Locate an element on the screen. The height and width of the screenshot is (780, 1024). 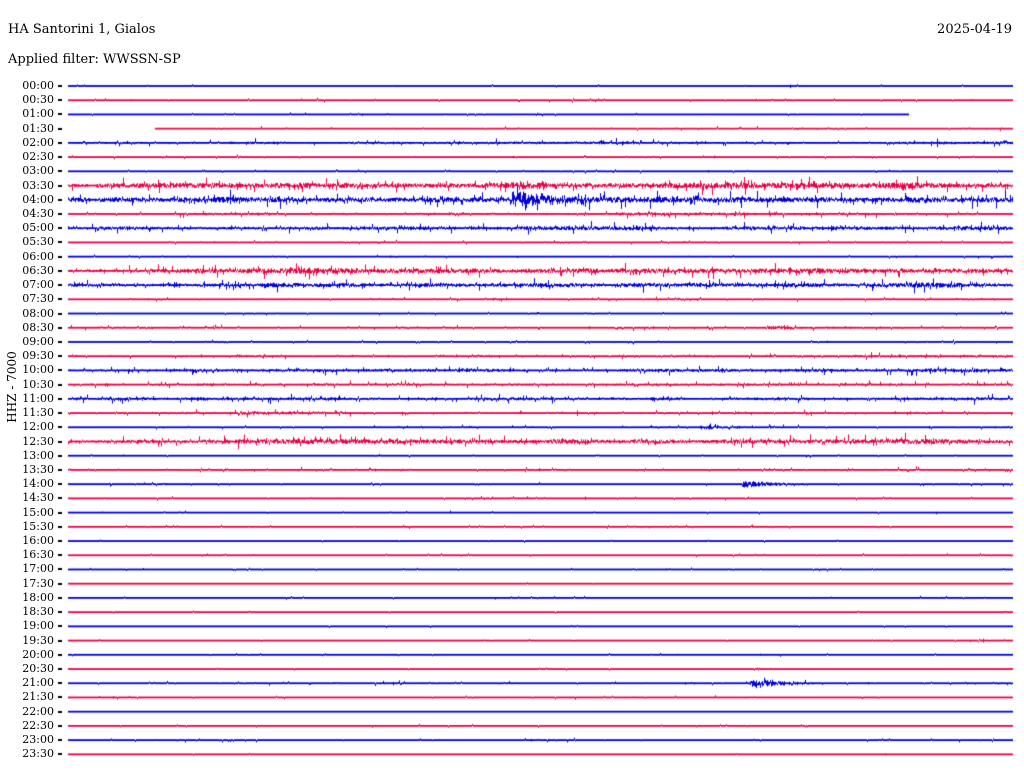
applied-filter-label: Applied filter: WWSSN-SP is located at coordinates (94, 59).